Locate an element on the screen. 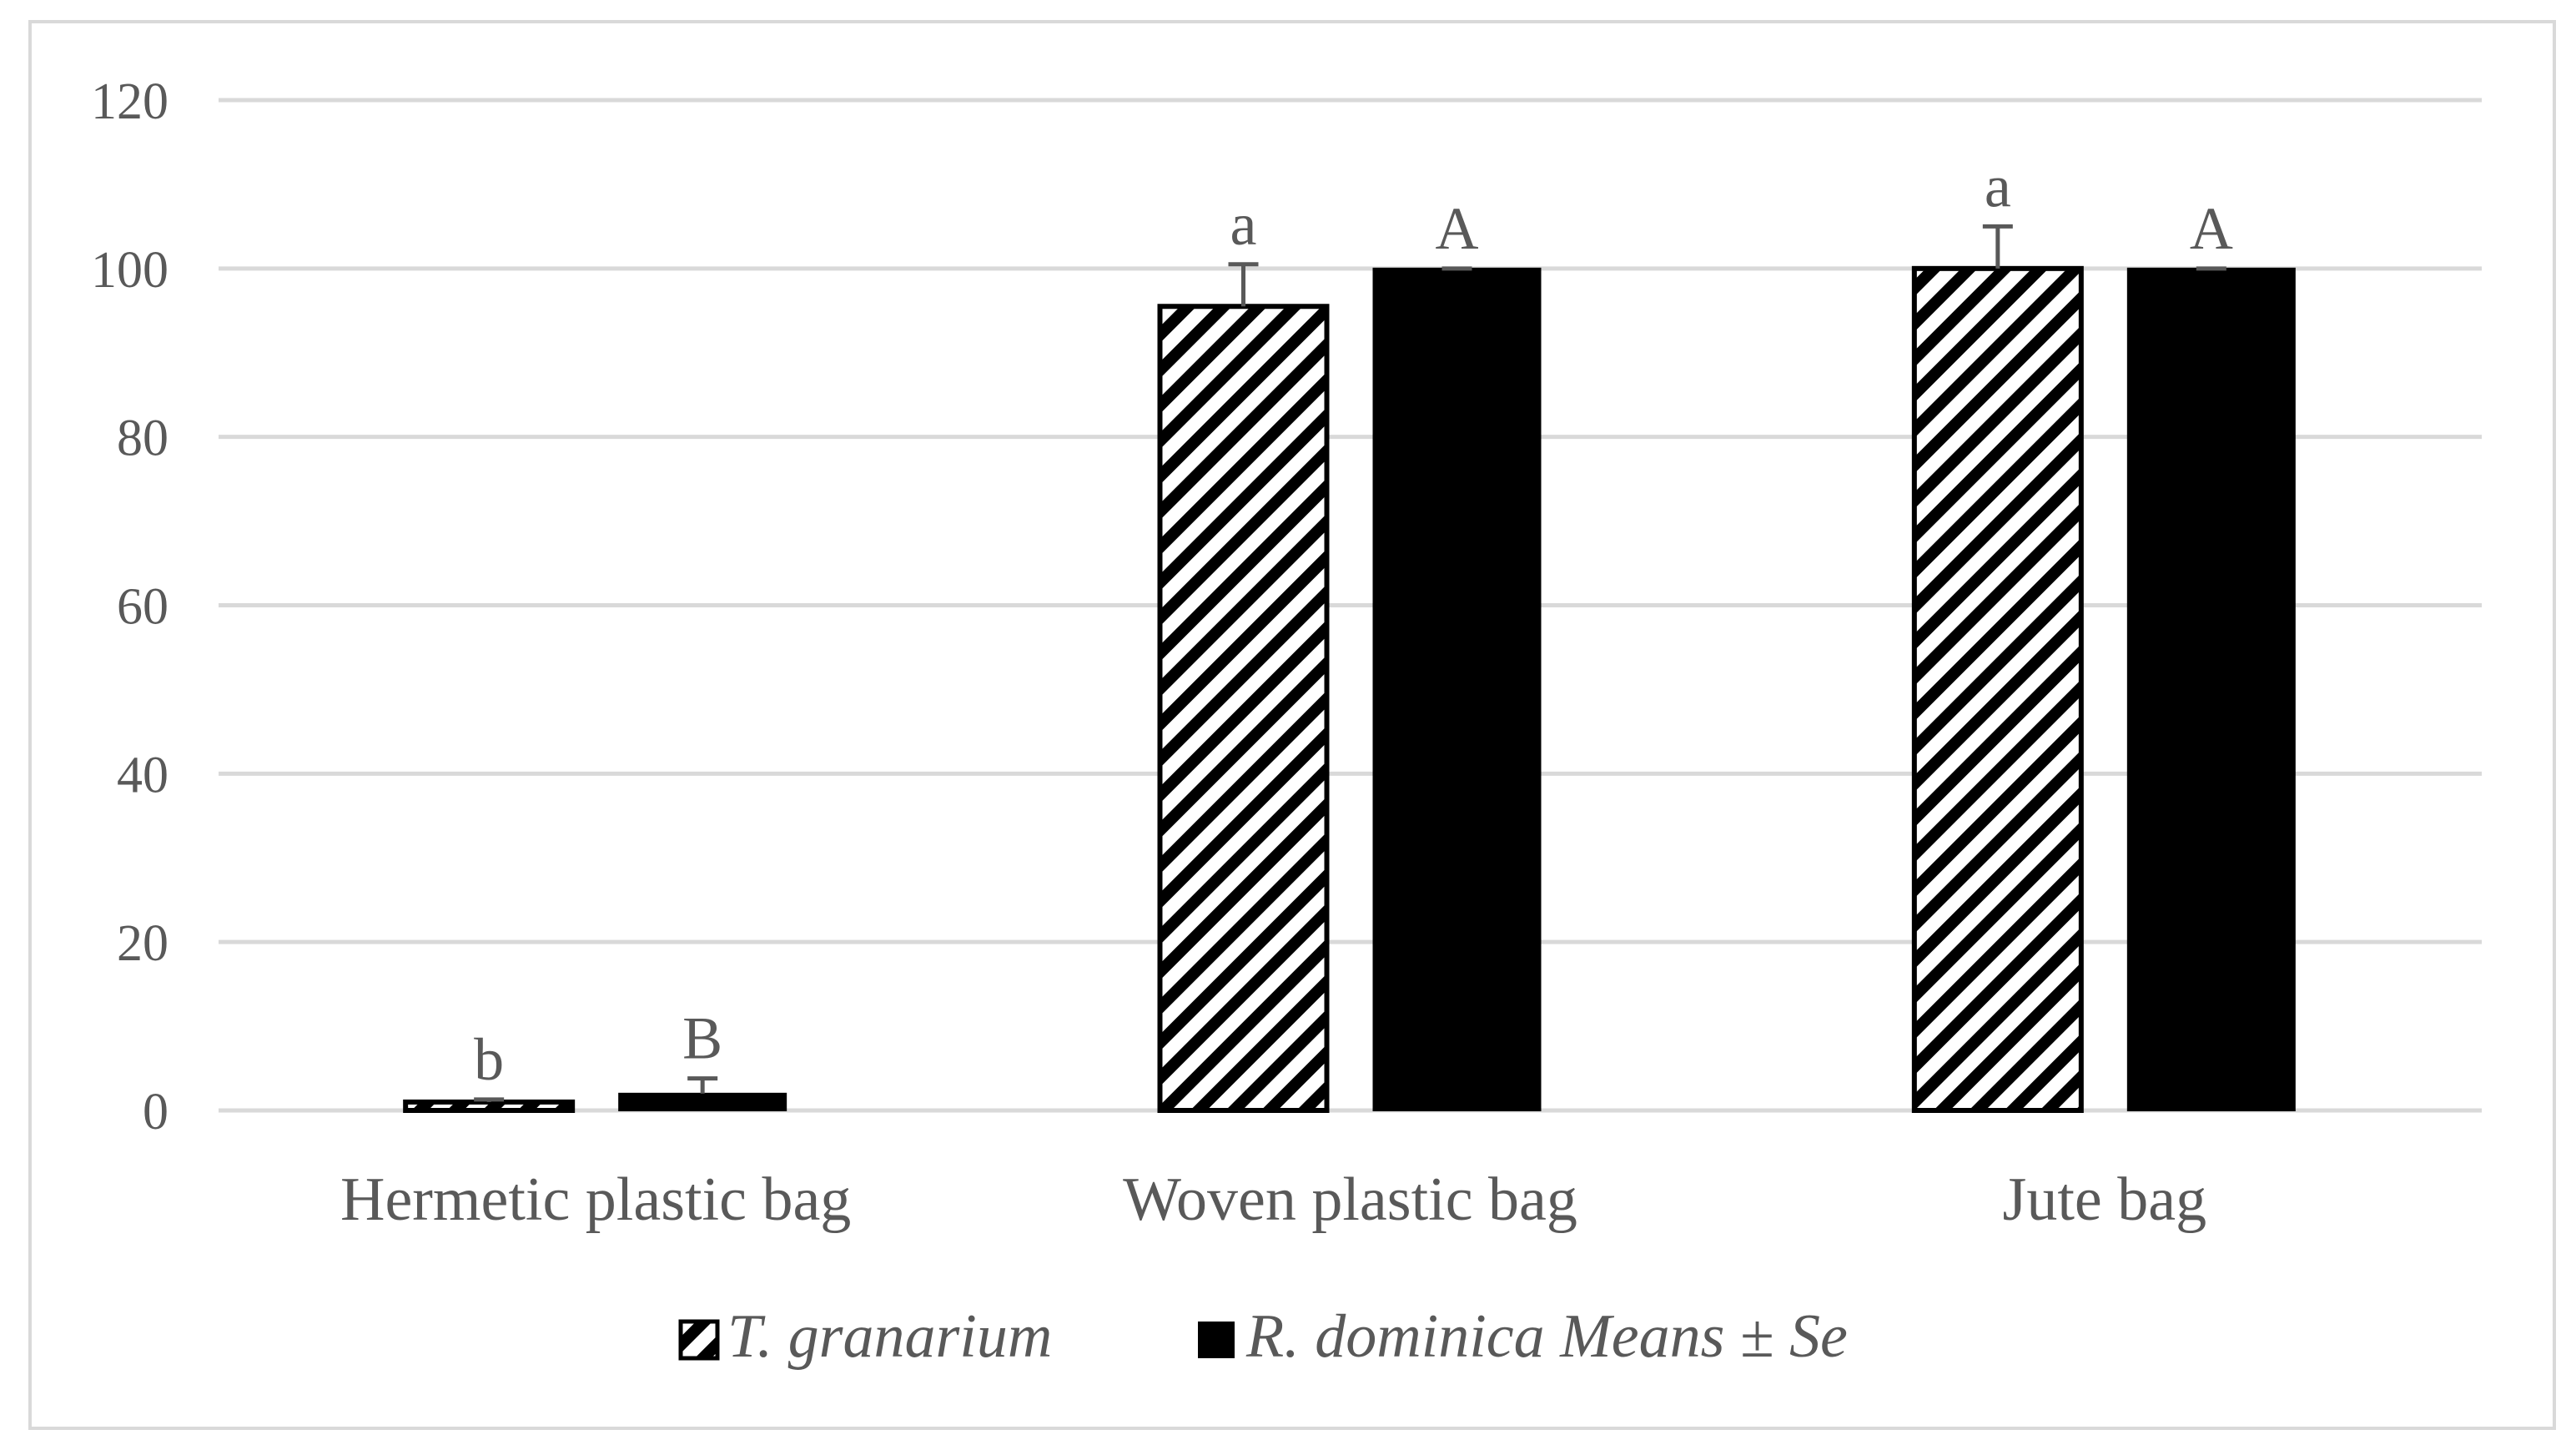  legend: T. granarium R. dominica Means ± Se is located at coordinates (1263, 1336).